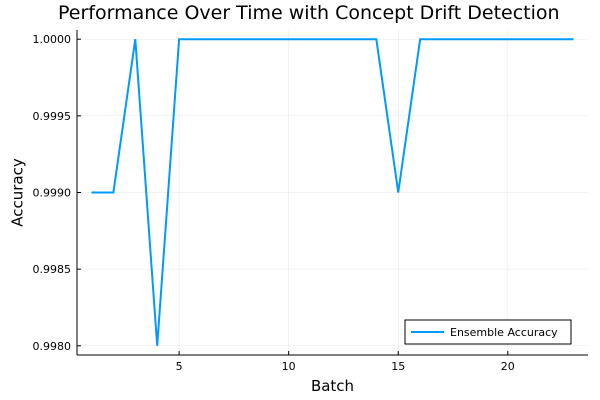 This screenshot has width=600, height=400. Describe the element at coordinates (52, 346) in the screenshot. I see `y-tick-label: 0.9980` at that location.